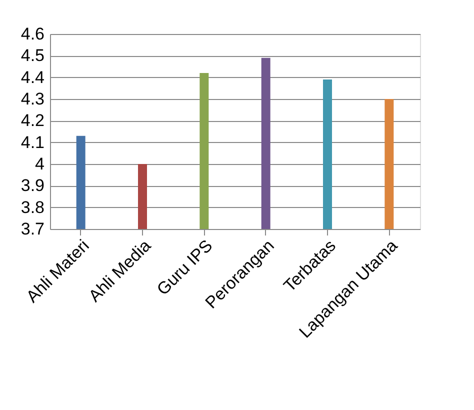 This screenshot has width=474, height=410. What do you see at coordinates (32, 229) in the screenshot?
I see `y-tick-label: 3.7` at bounding box center [32, 229].